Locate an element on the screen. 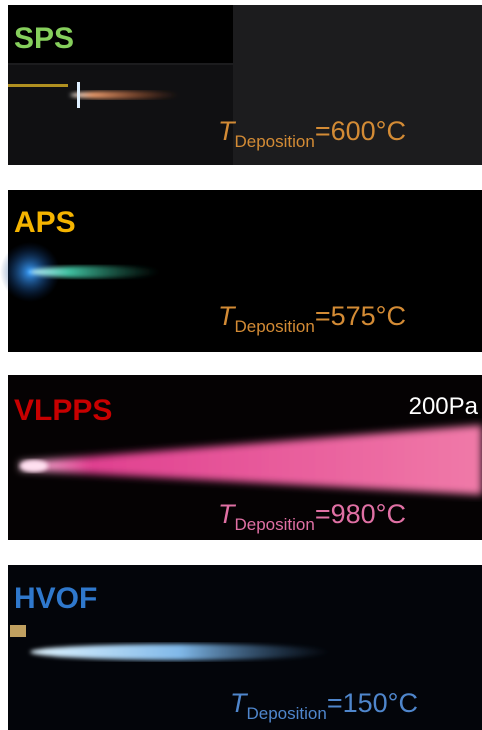 Image resolution: width=482 pixels, height=730 pixels. value: =150°C is located at coordinates (372, 703).